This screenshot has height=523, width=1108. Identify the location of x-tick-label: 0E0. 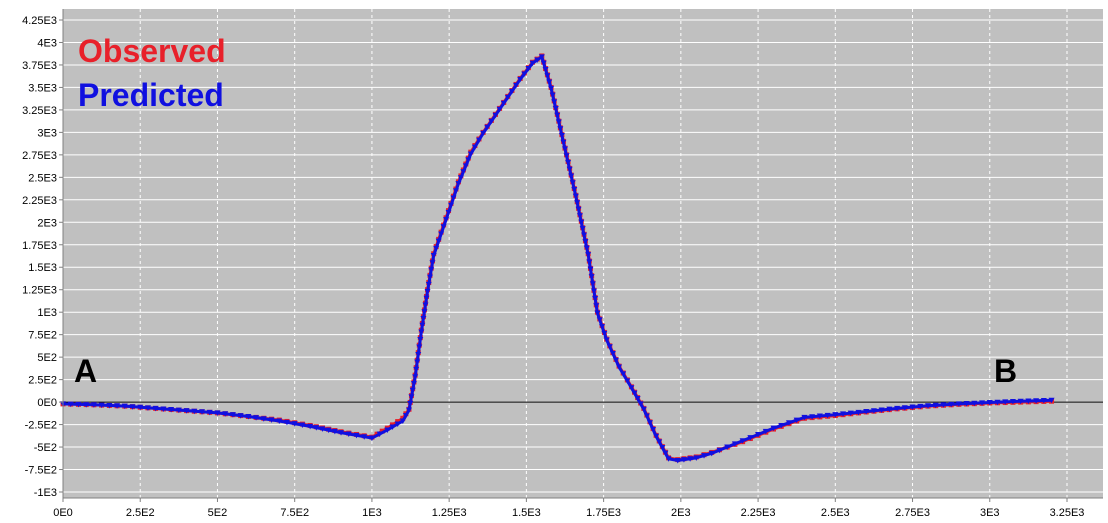
(63, 513).